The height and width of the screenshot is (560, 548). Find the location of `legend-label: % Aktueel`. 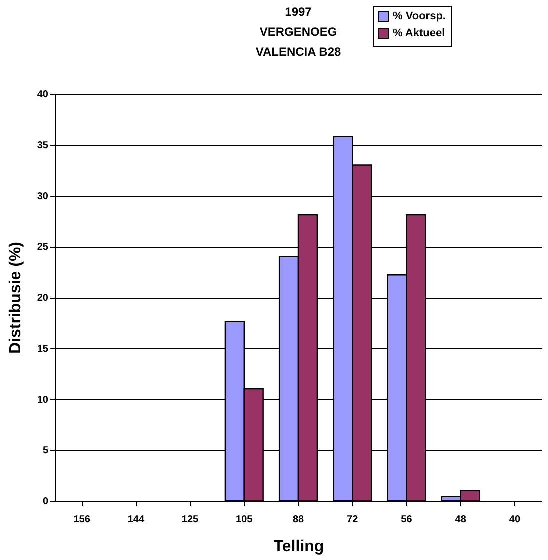

legend-label: % Aktueel is located at coordinates (419, 34).